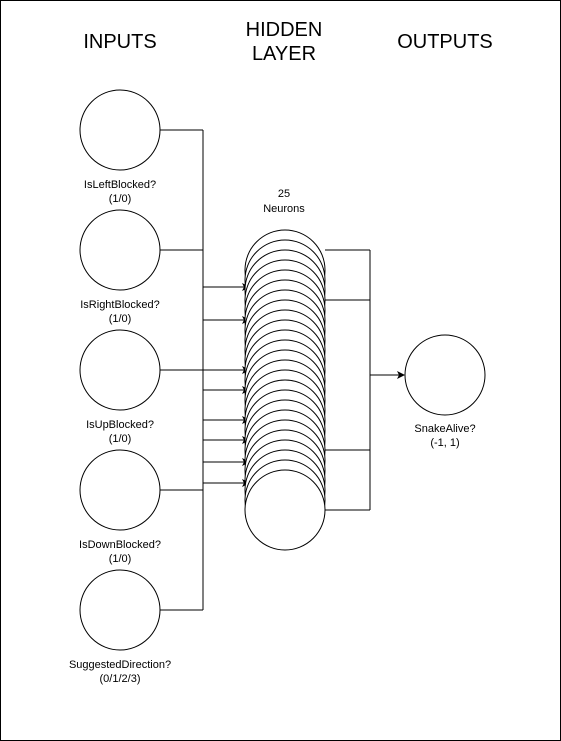 The image size is (561, 741). Describe the element at coordinates (120, 185) in the screenshot. I see `input-name-label: IsLeftBlocked?` at that location.